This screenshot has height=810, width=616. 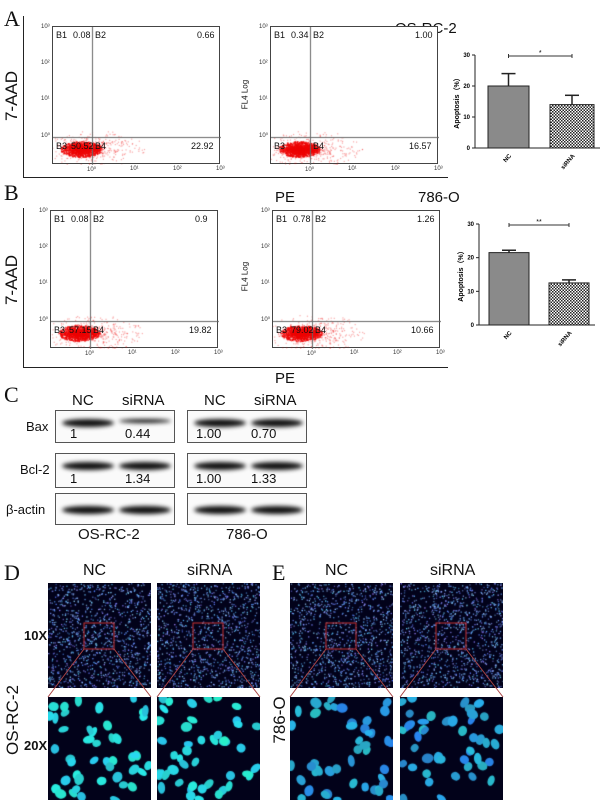 I want to click on y-tick-label: 30, so click(x=466, y=56).